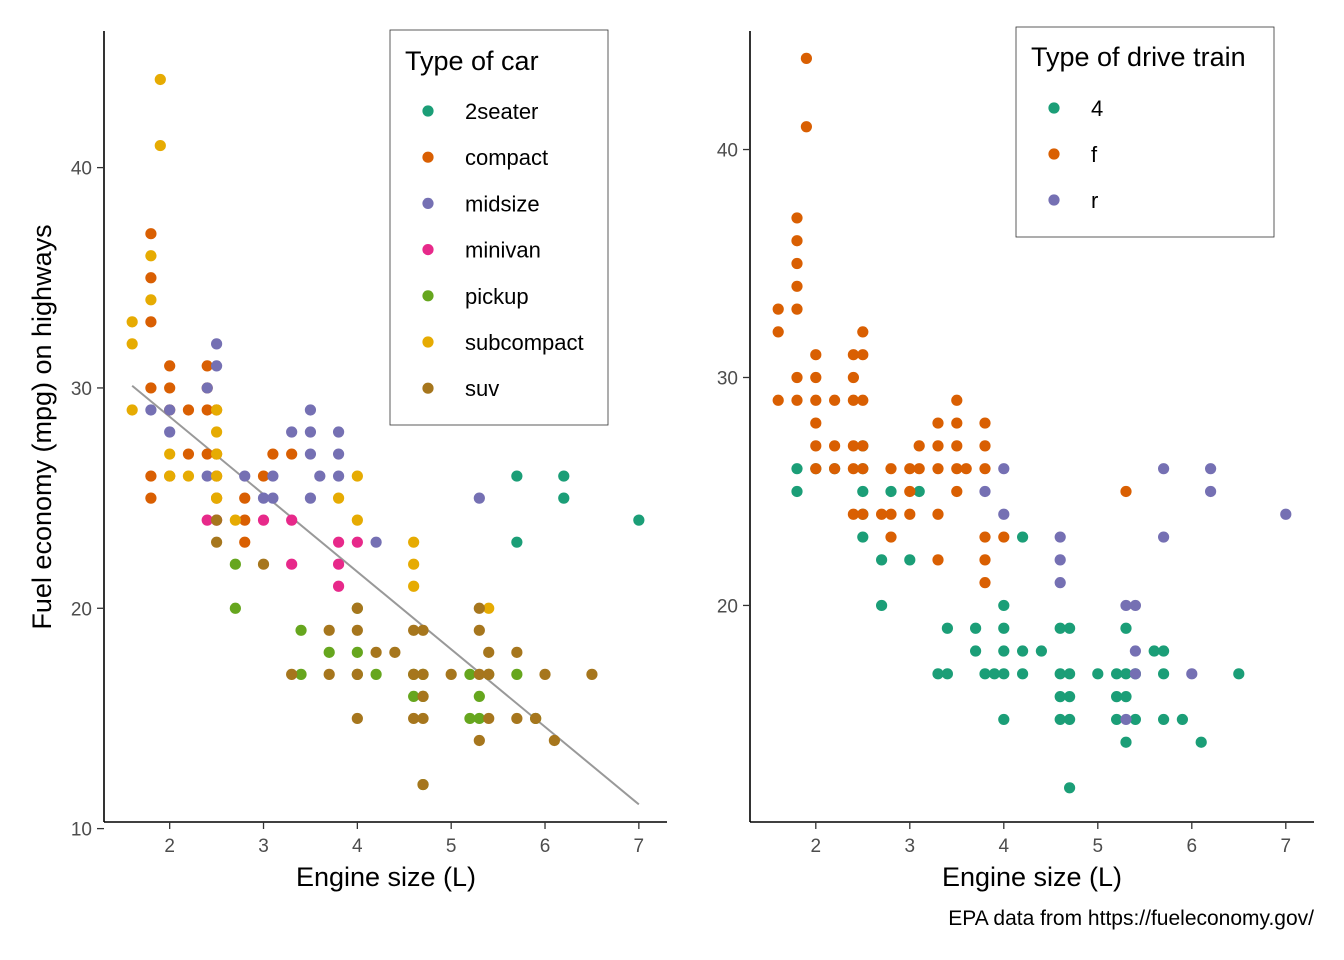 This screenshot has width=1344, height=960. Describe the element at coordinates (428, 203) in the screenshot. I see `legend-key-midsize` at that location.